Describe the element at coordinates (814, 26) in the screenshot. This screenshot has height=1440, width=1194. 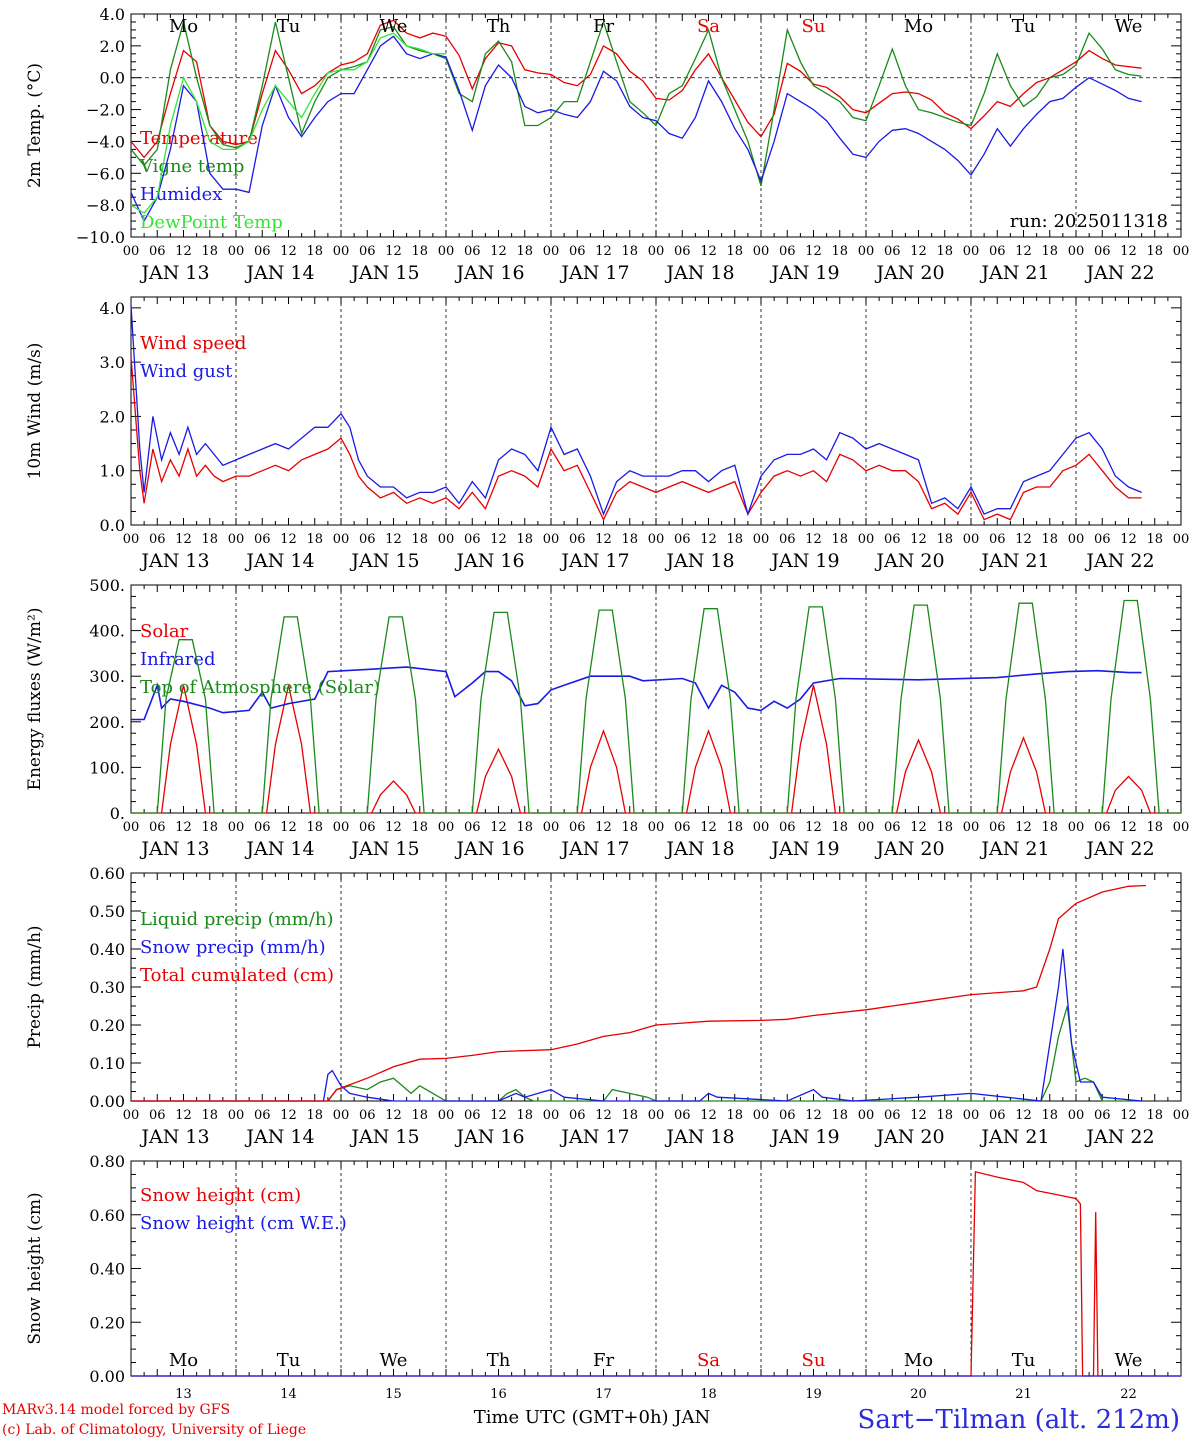
I see `weekday-label: Su` at that location.